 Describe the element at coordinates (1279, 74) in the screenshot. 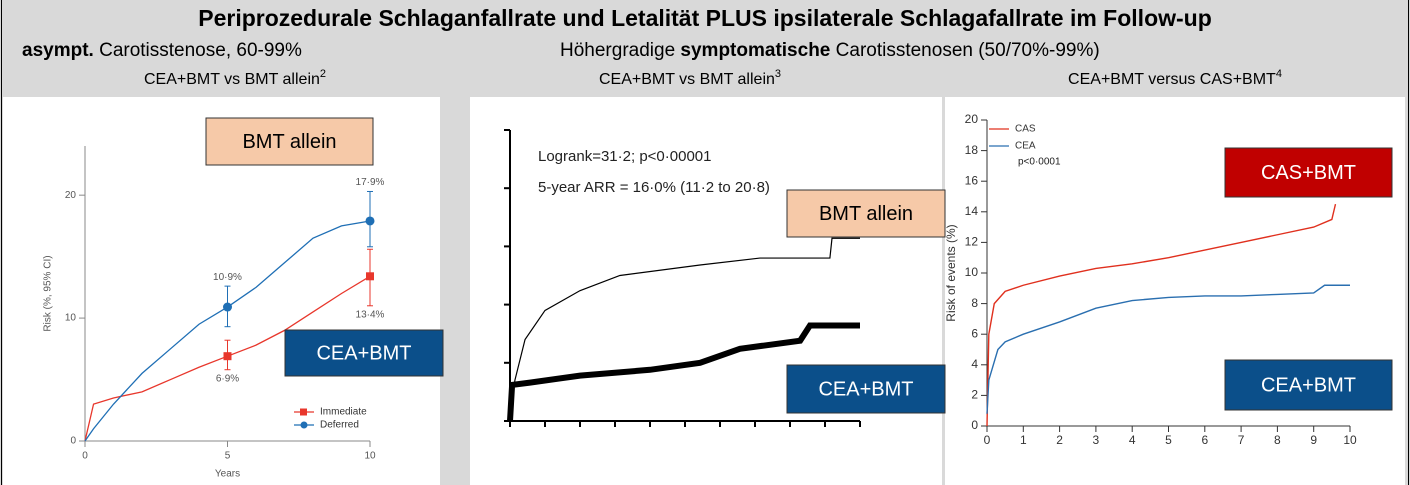

I see `chart-title-ref: 4` at that location.